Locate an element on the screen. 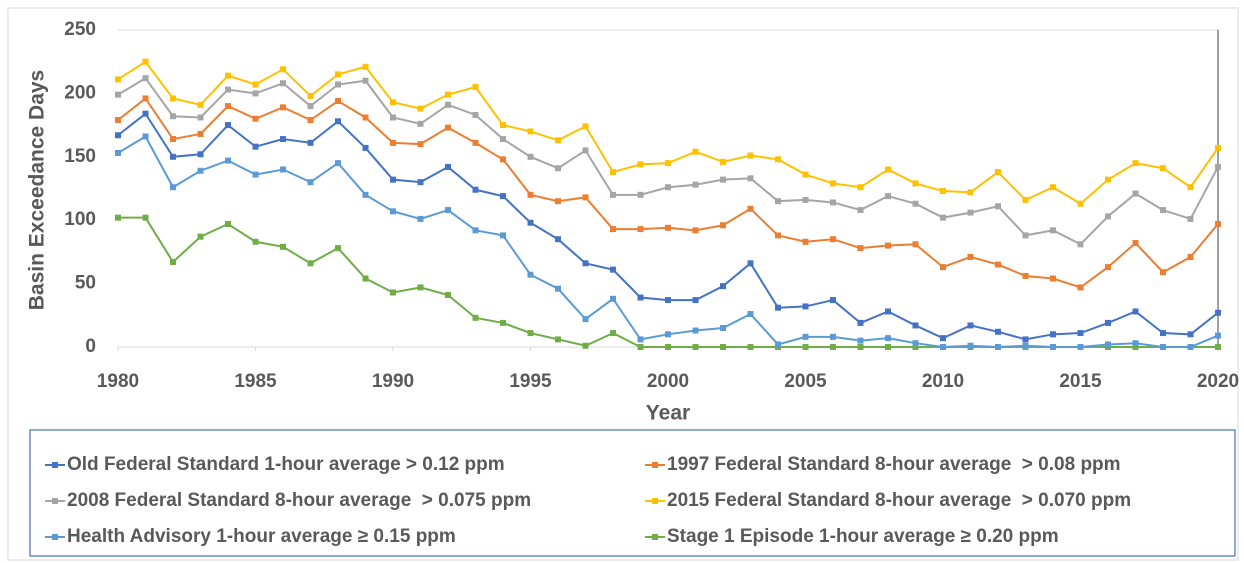 The image size is (1244, 563). legend-marker is located at coordinates (655, 501).